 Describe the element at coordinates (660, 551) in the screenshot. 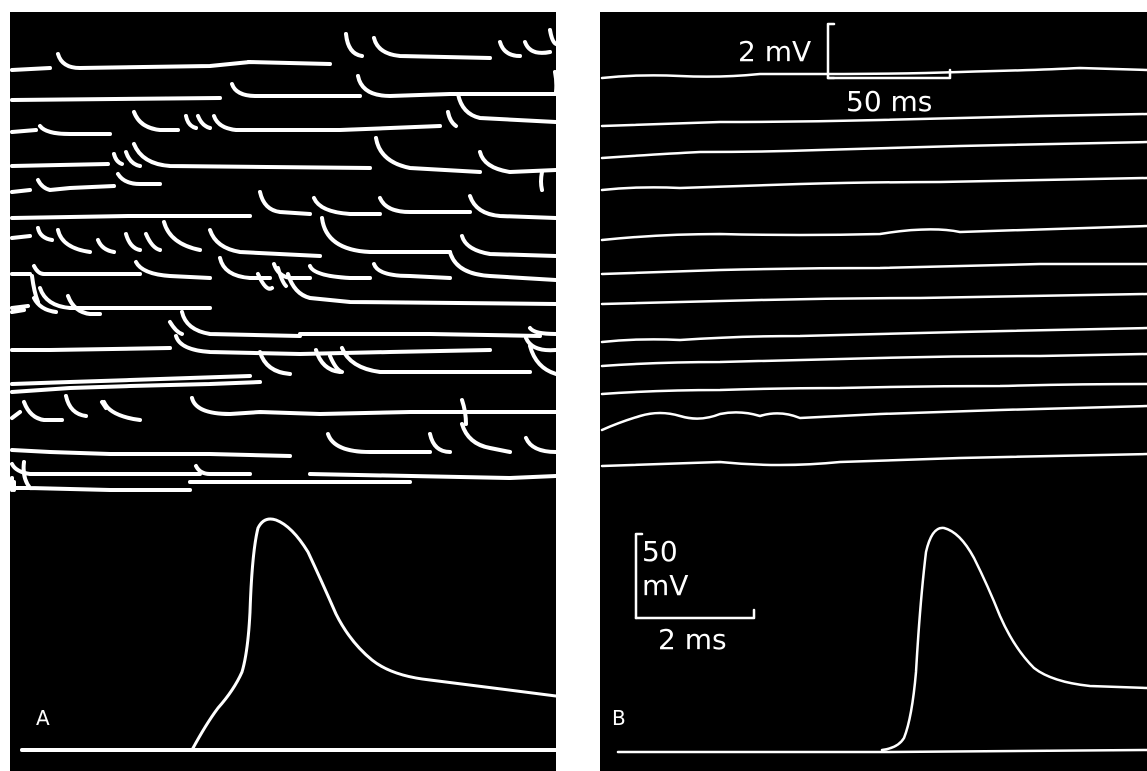

I see `lower-voltage-value-label: 50` at that location.